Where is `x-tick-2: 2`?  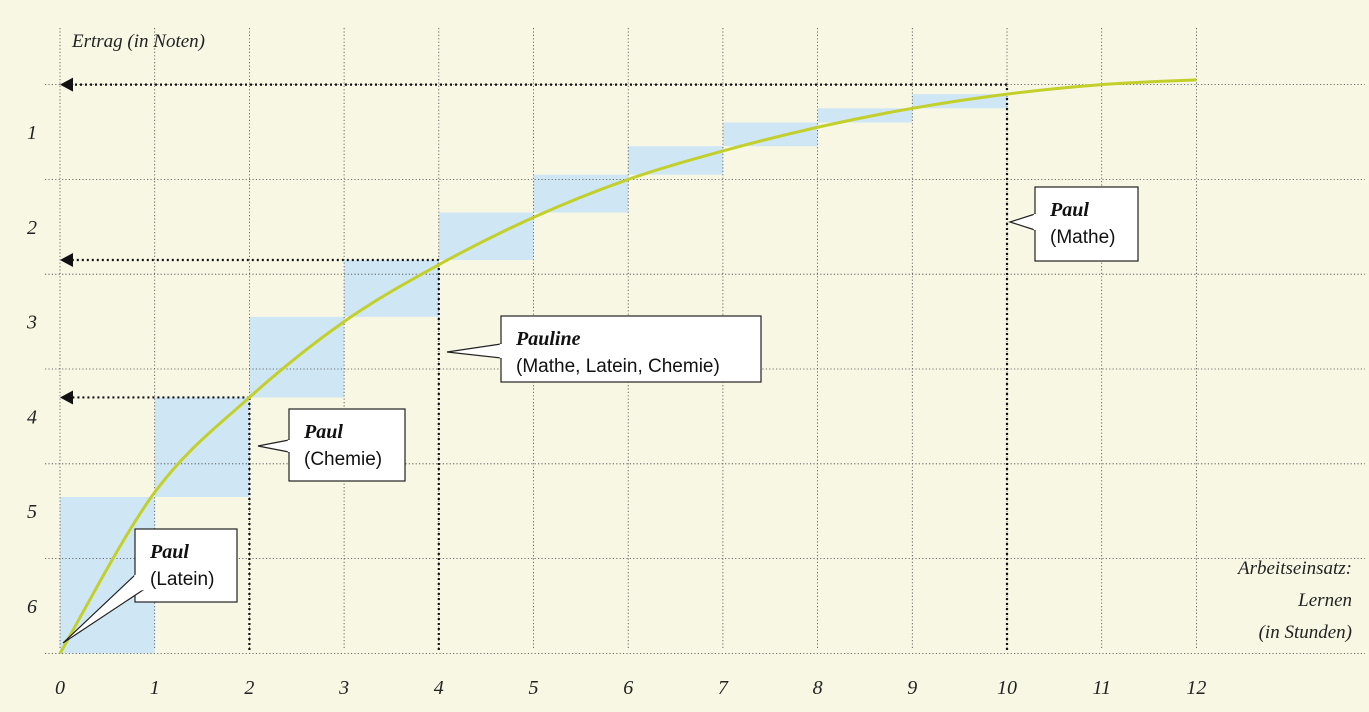
x-tick-2: 2 is located at coordinates (249, 688).